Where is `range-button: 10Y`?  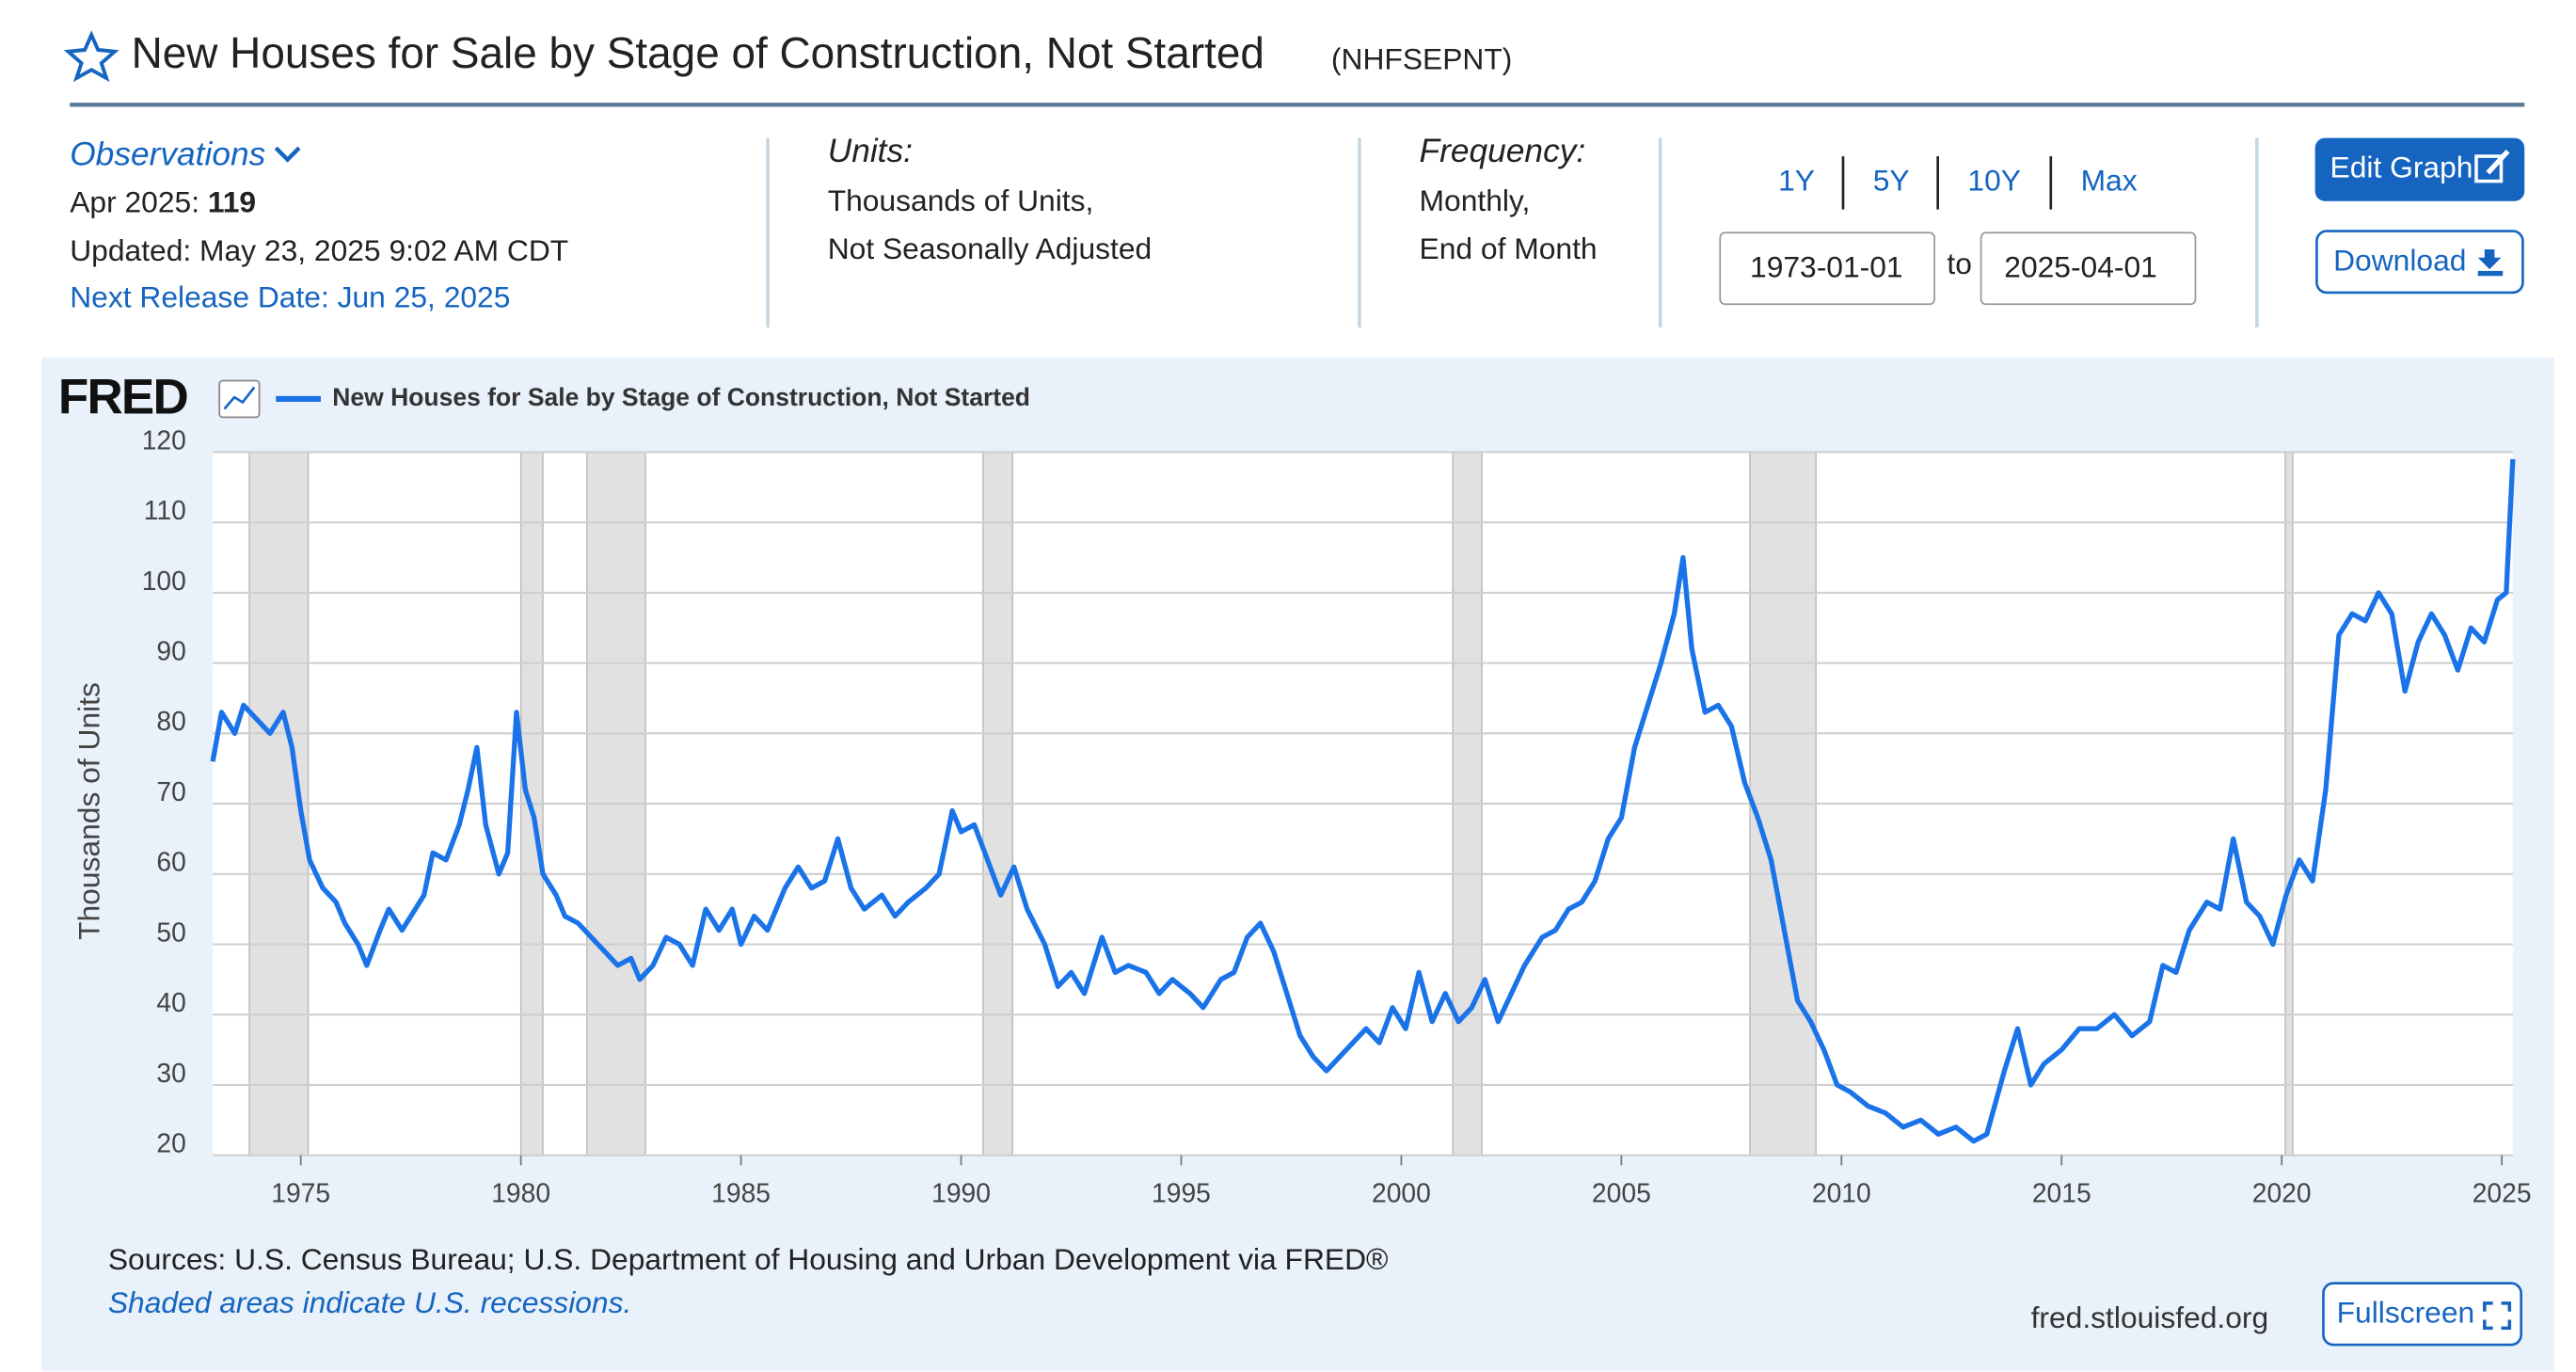
range-button: 10Y is located at coordinates (1994, 181).